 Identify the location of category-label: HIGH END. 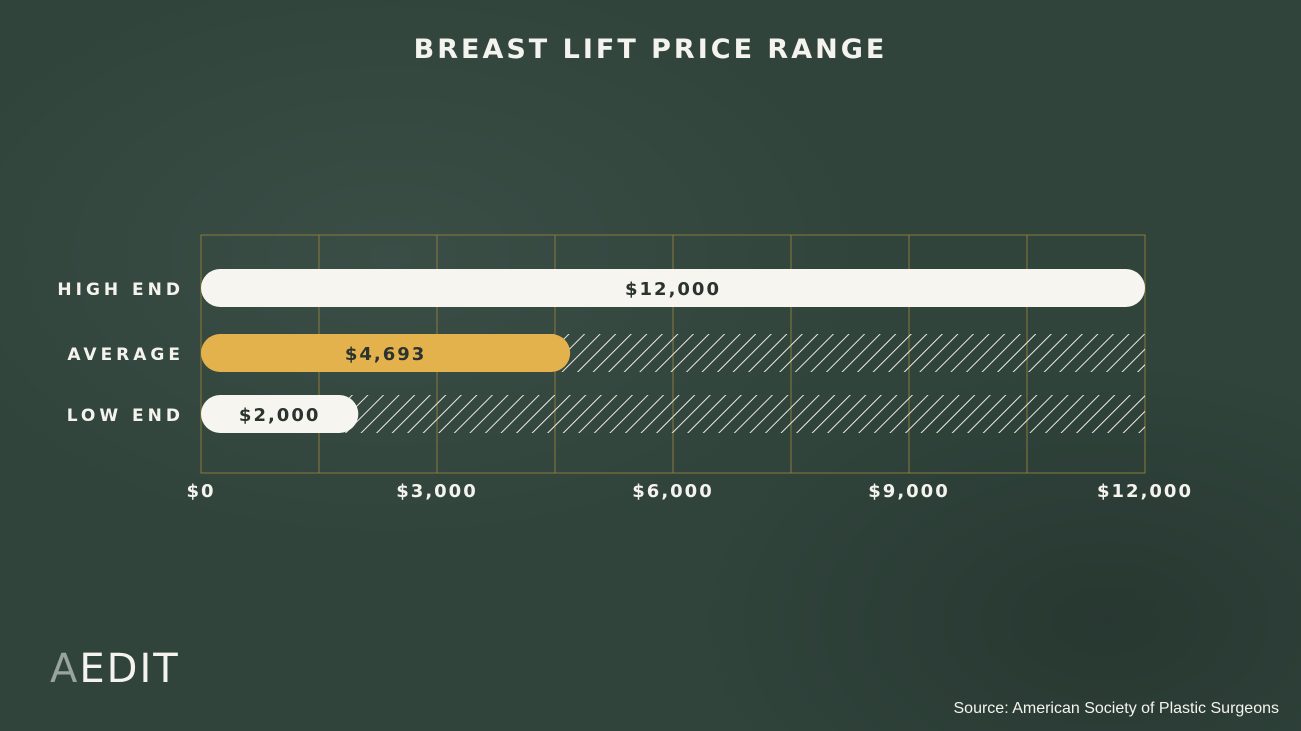
(120, 290).